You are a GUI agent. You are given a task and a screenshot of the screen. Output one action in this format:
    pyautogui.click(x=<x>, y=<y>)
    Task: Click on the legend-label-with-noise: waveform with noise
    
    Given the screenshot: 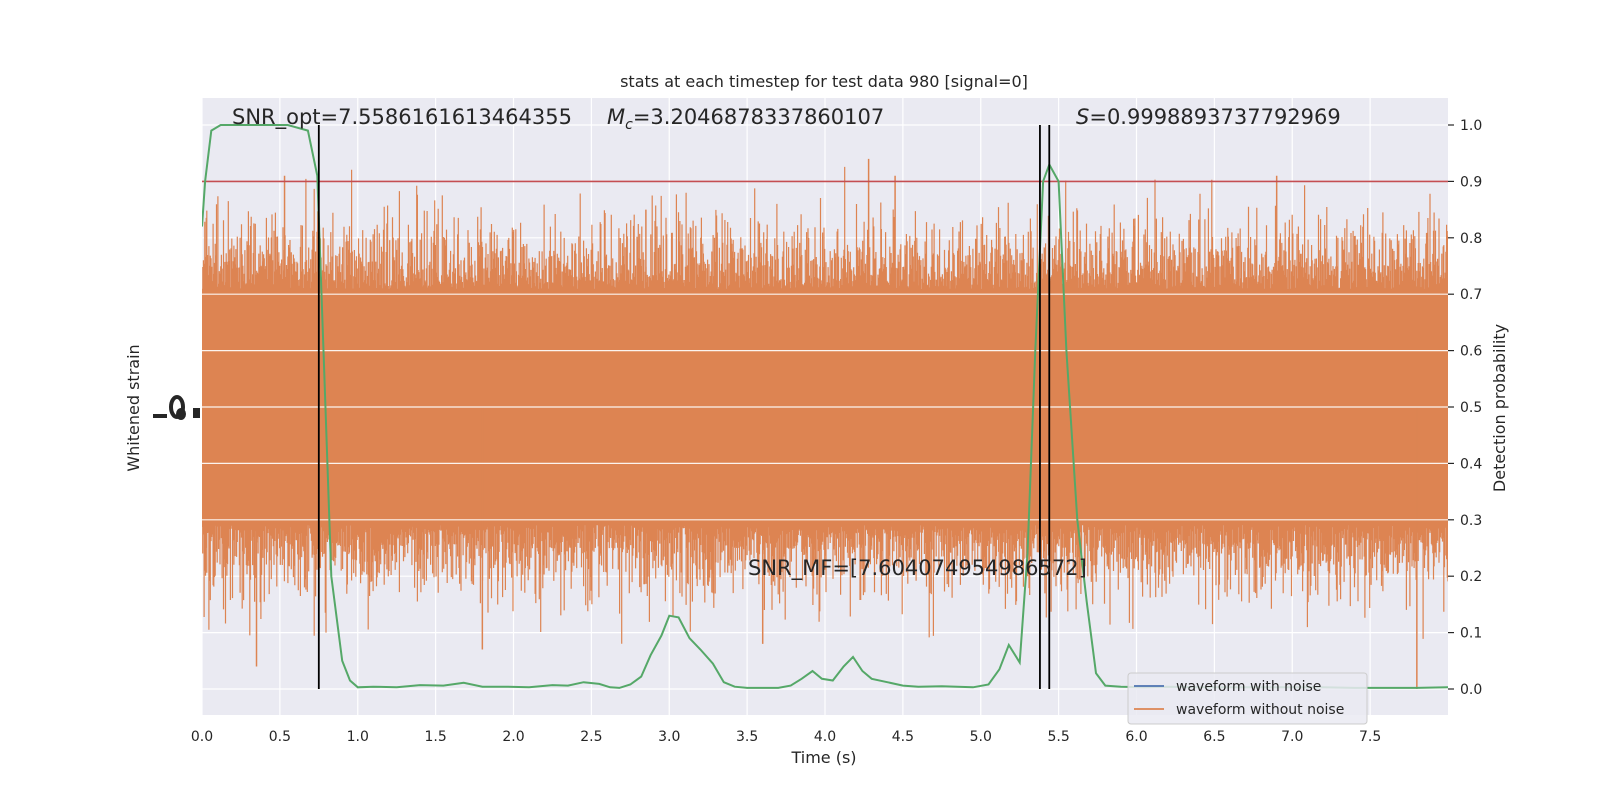 What is the action you would take?
    pyautogui.click(x=1248, y=687)
    